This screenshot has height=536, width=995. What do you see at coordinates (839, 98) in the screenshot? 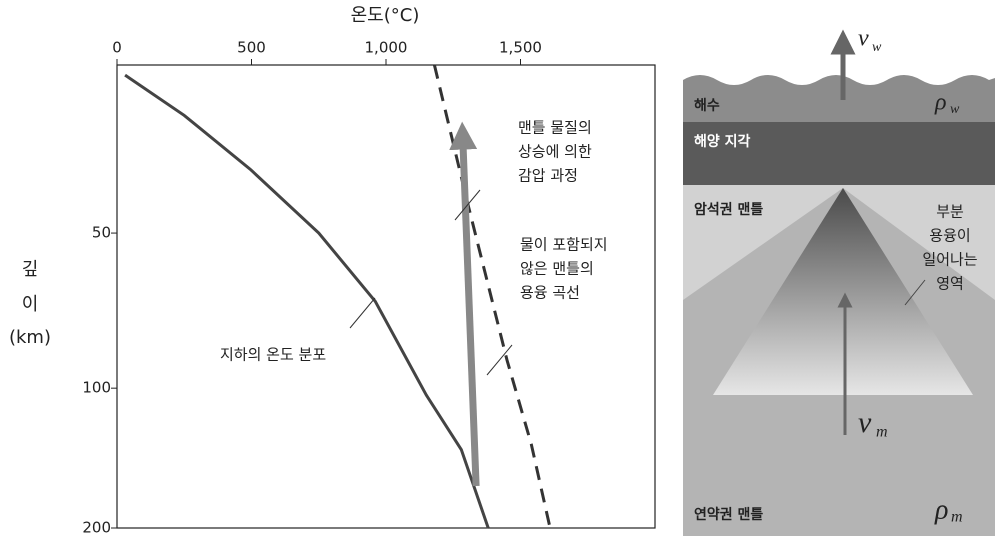
I see `sea` at bounding box center [839, 98].